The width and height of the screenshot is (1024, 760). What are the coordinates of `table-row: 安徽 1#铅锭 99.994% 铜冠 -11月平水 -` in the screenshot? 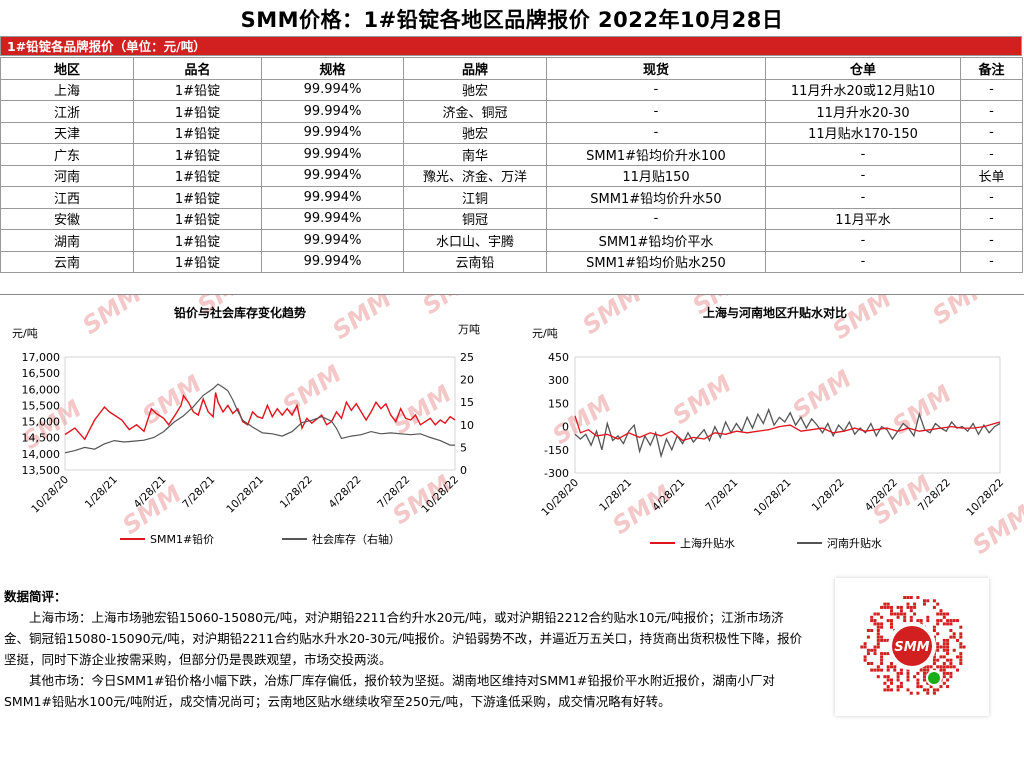 It's located at (511, 218).